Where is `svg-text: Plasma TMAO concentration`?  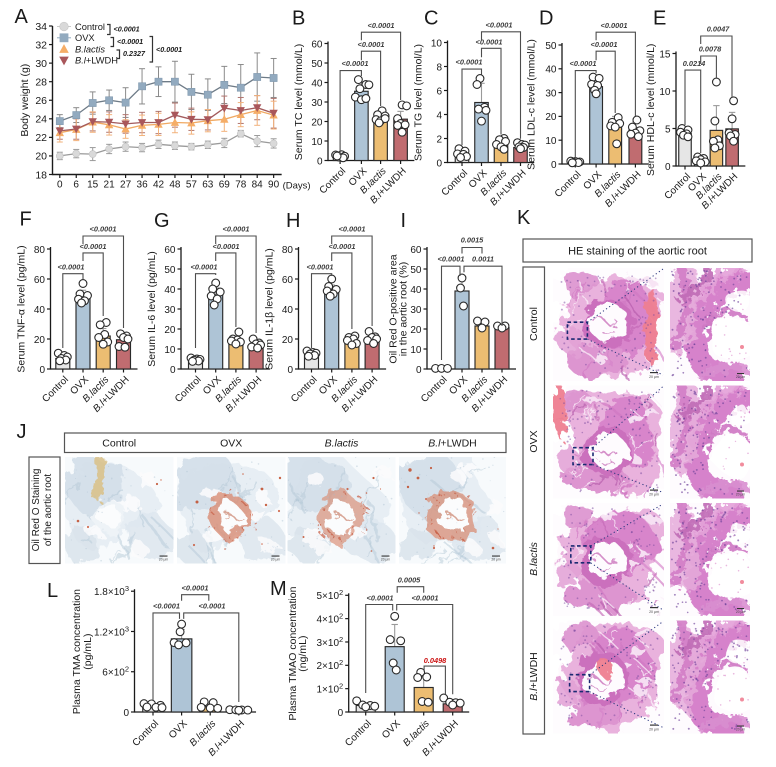 svg-text: Plasma TMAO concentration is located at coordinates (293, 653).